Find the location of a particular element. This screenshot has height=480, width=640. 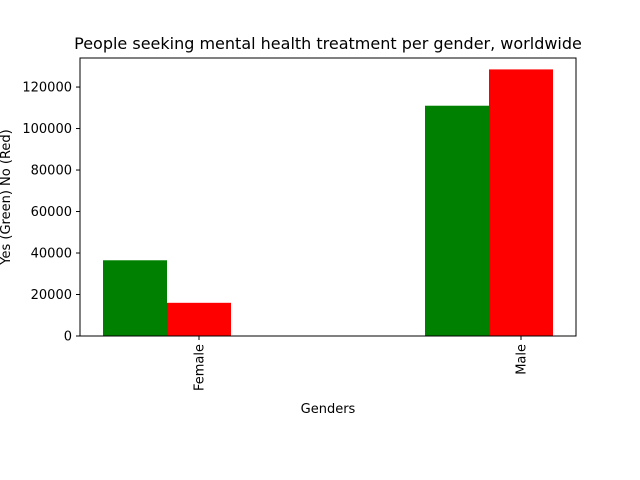

y-tick-label: 0 is located at coordinates (68, 337).